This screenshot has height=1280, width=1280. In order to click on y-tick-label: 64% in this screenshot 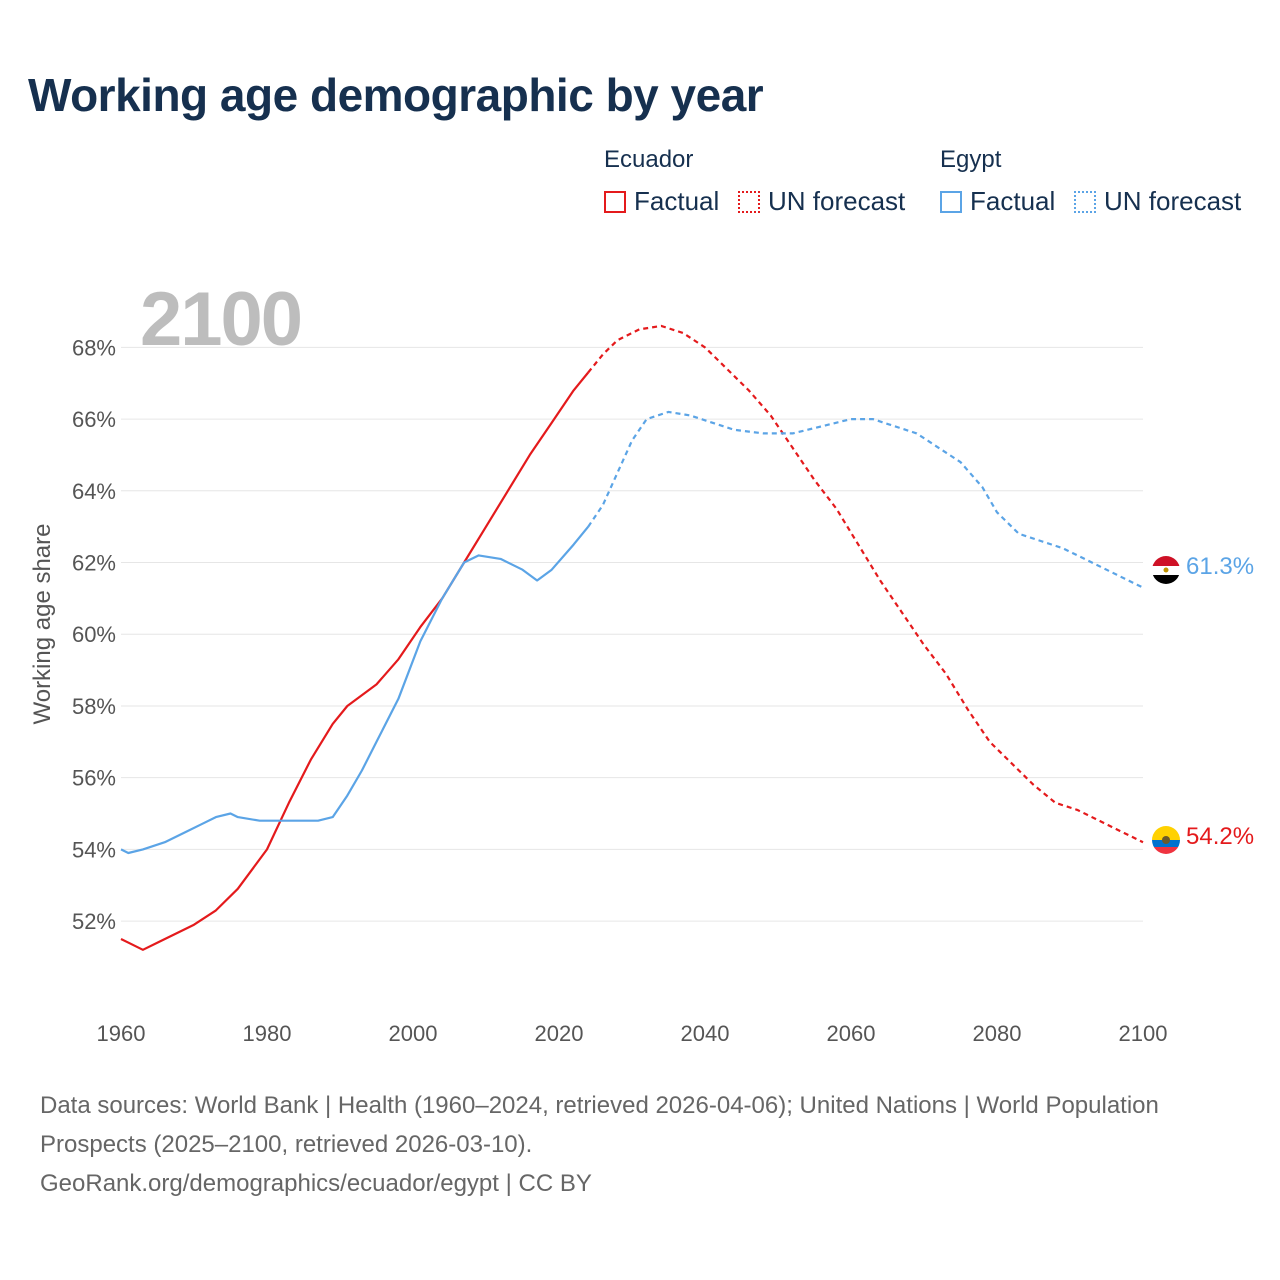, I will do `click(94, 491)`.